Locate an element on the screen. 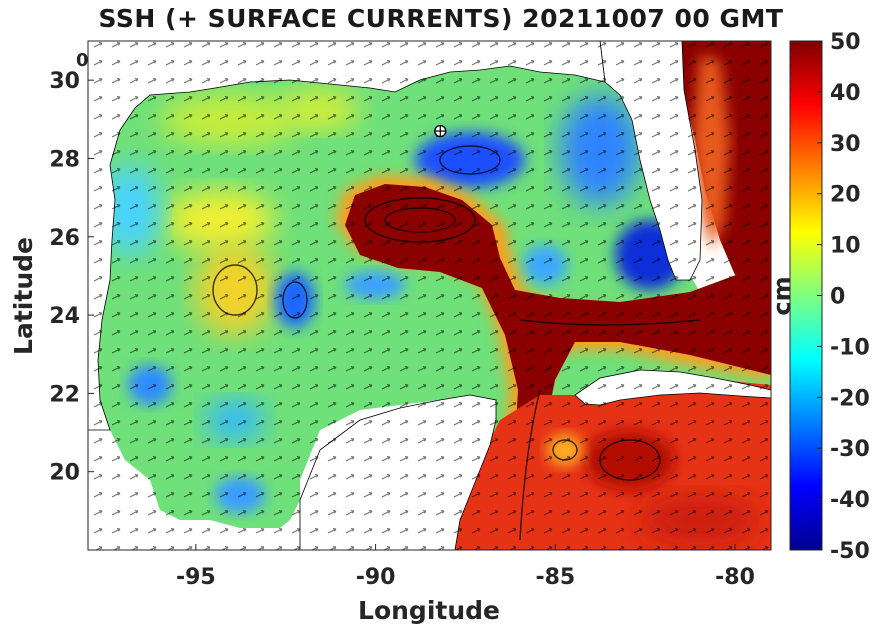  y-tick-label: 28 is located at coordinates (64, 159).